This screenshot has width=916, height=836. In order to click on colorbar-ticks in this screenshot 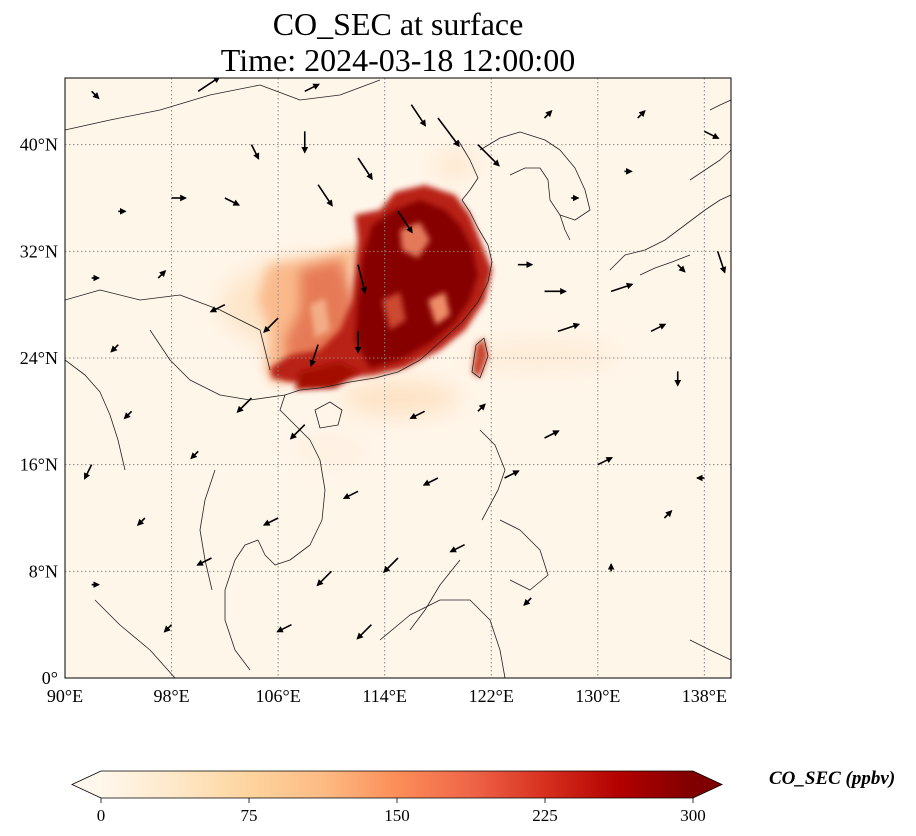, I will do `click(397, 800)`.